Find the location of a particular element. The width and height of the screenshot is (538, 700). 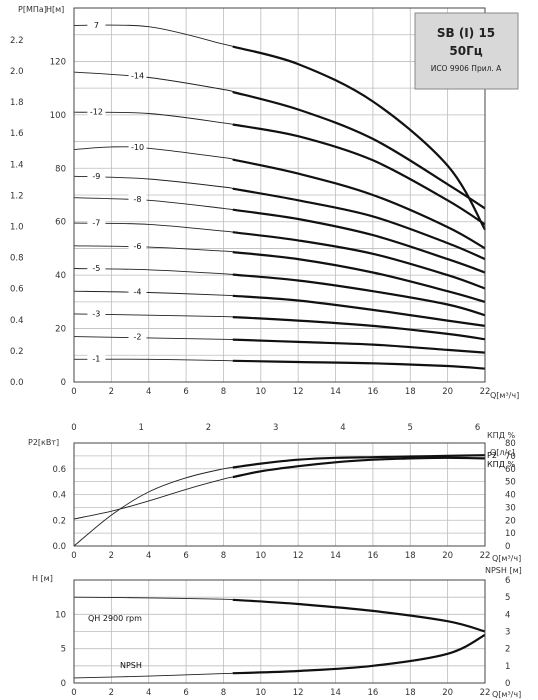

y-tick-label: 0.4 is located at coordinates (59, 496).